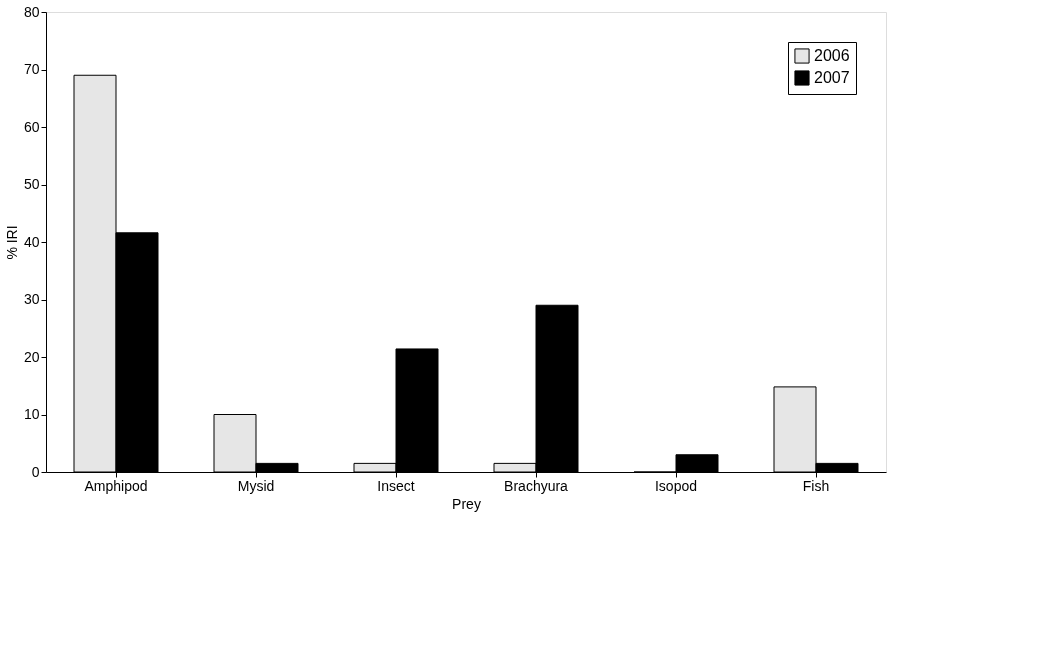 The height and width of the screenshot is (645, 1042). What do you see at coordinates (31, 241) in the screenshot?
I see `y-tick-label: 40` at bounding box center [31, 241].